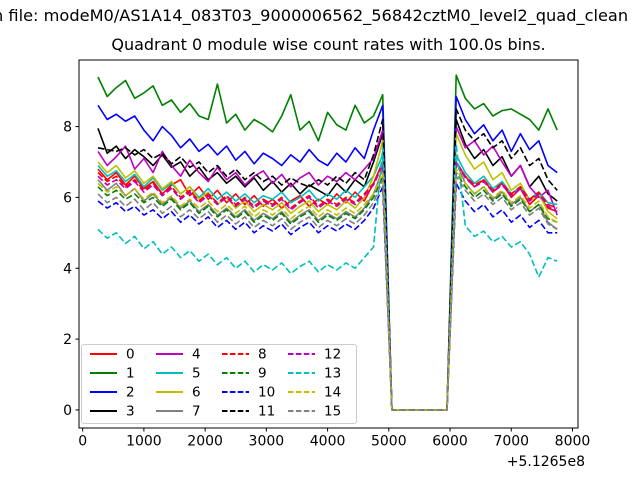 Image resolution: width=640 pixels, height=480 pixels. Describe the element at coordinates (112, 393) in the screenshot. I see `legend-item-2: 2` at that location.